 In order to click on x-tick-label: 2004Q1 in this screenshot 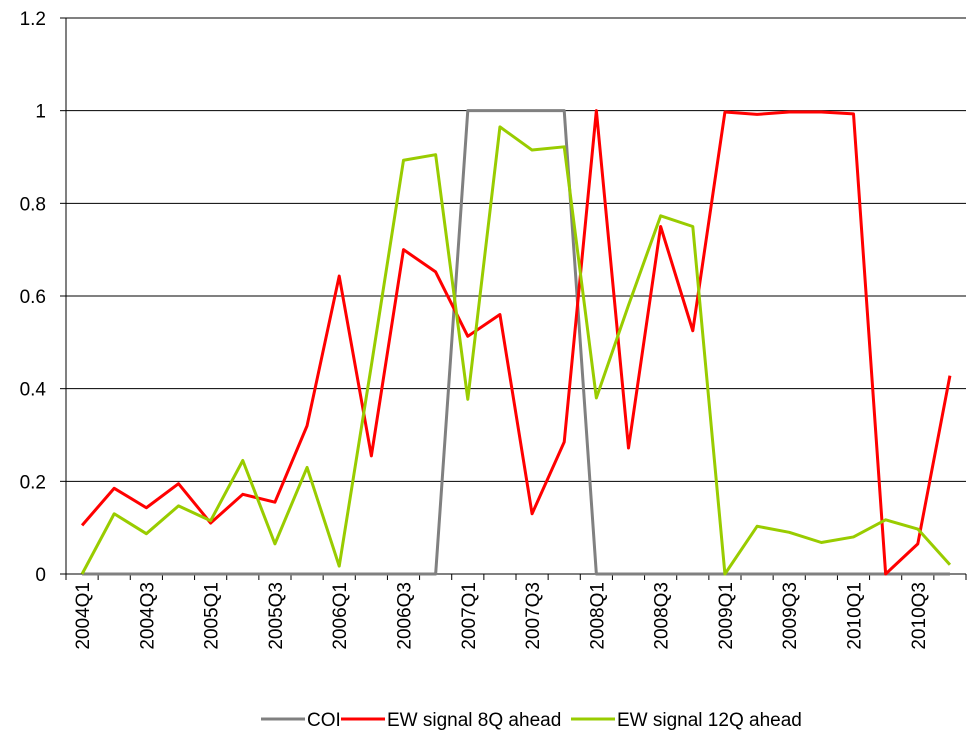, I will do `click(83, 616)`.